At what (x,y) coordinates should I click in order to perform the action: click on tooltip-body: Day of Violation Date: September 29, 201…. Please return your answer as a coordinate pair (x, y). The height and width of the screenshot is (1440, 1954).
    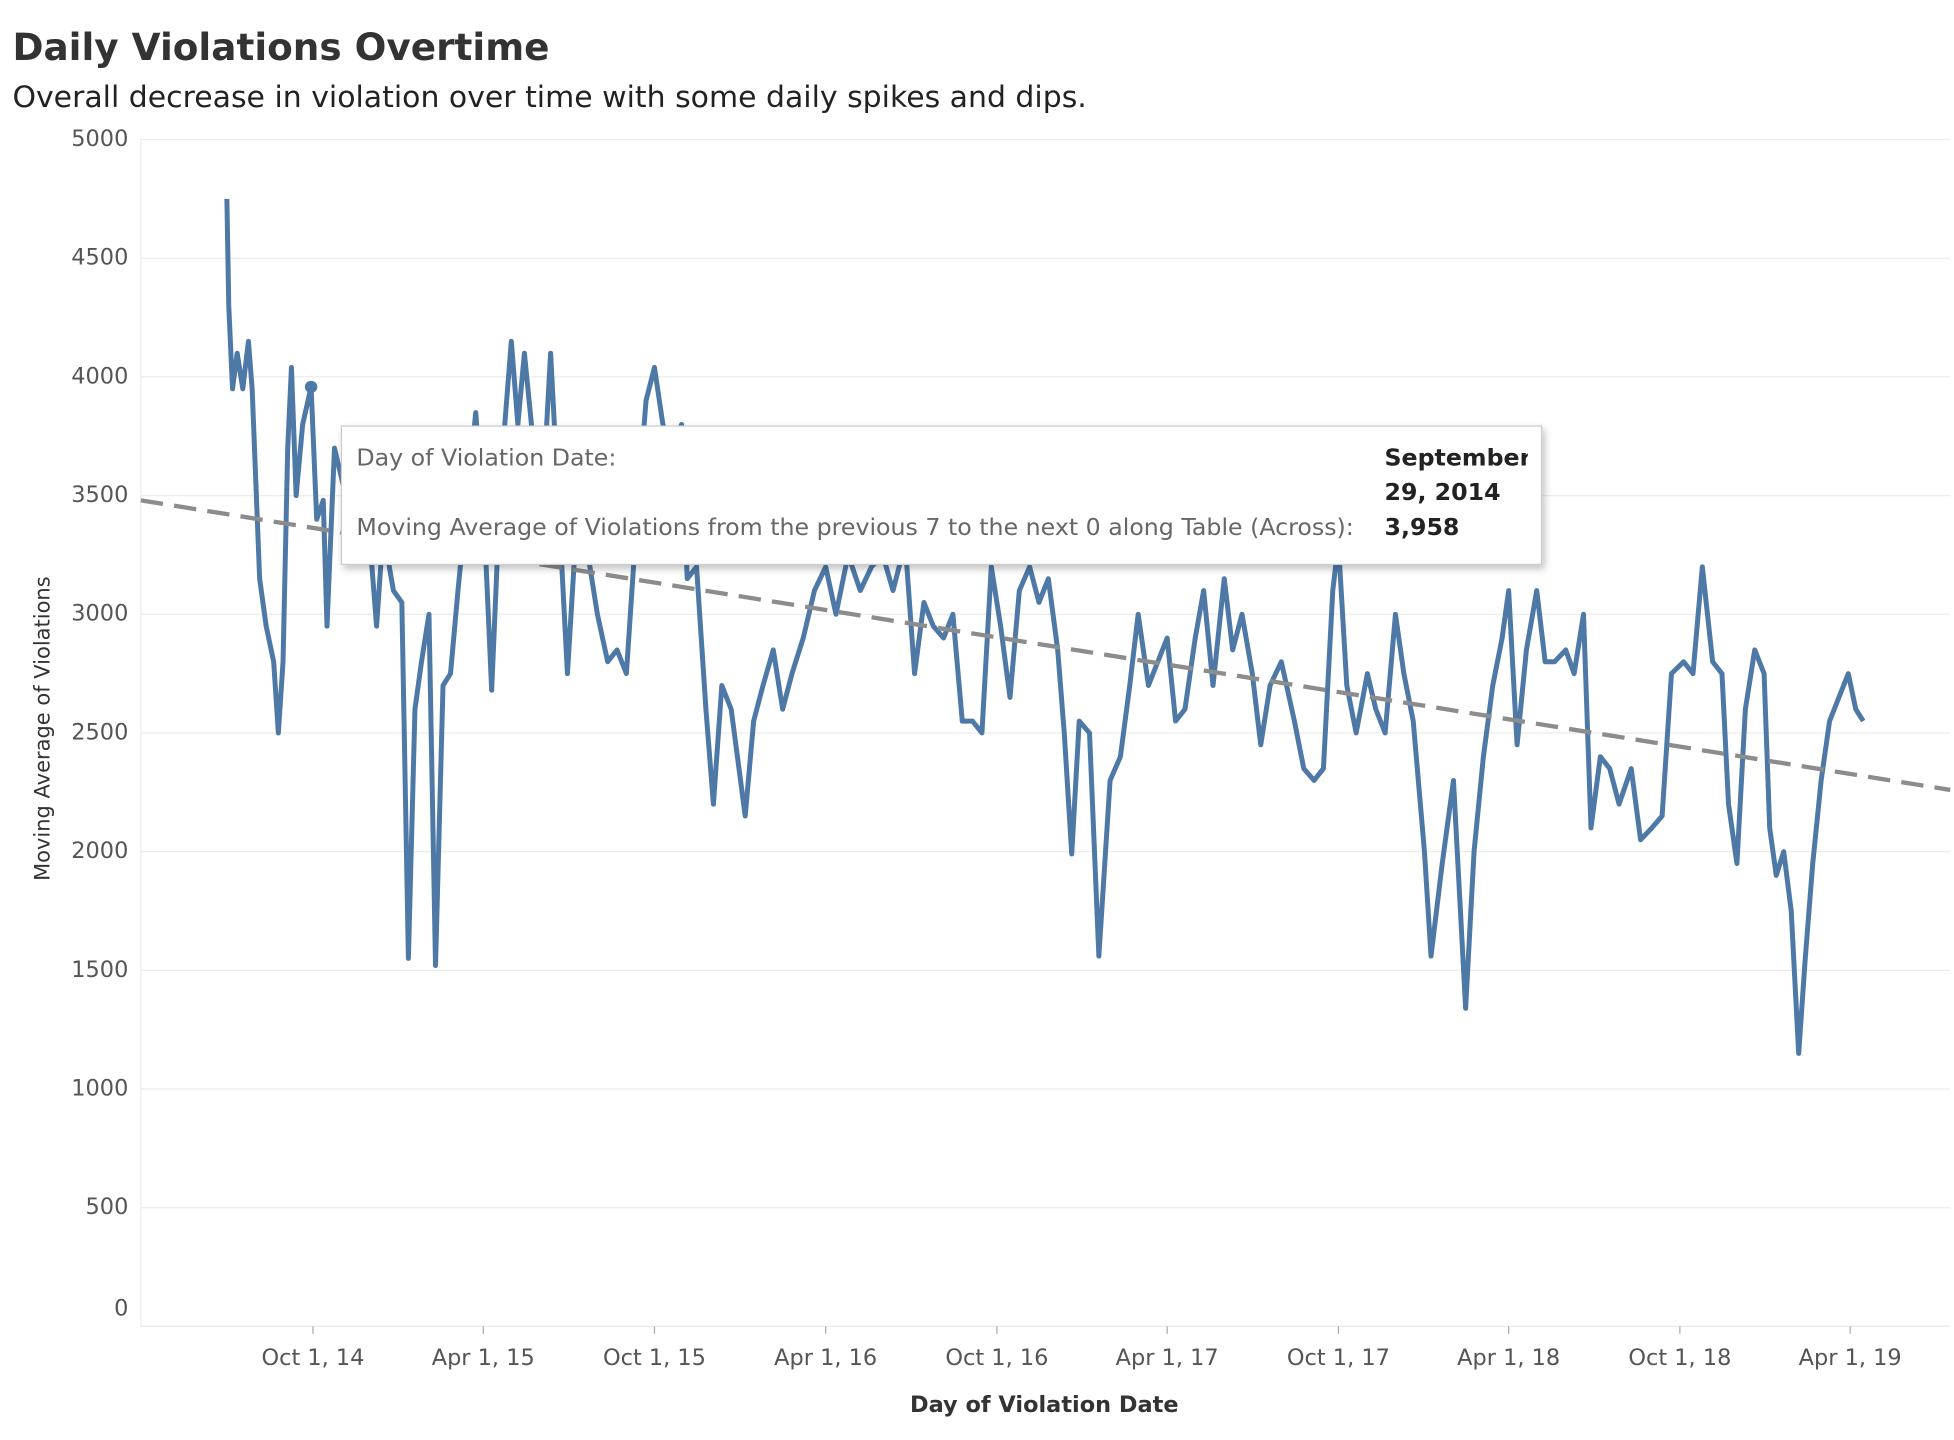
    Looking at the image, I should click on (941, 493).